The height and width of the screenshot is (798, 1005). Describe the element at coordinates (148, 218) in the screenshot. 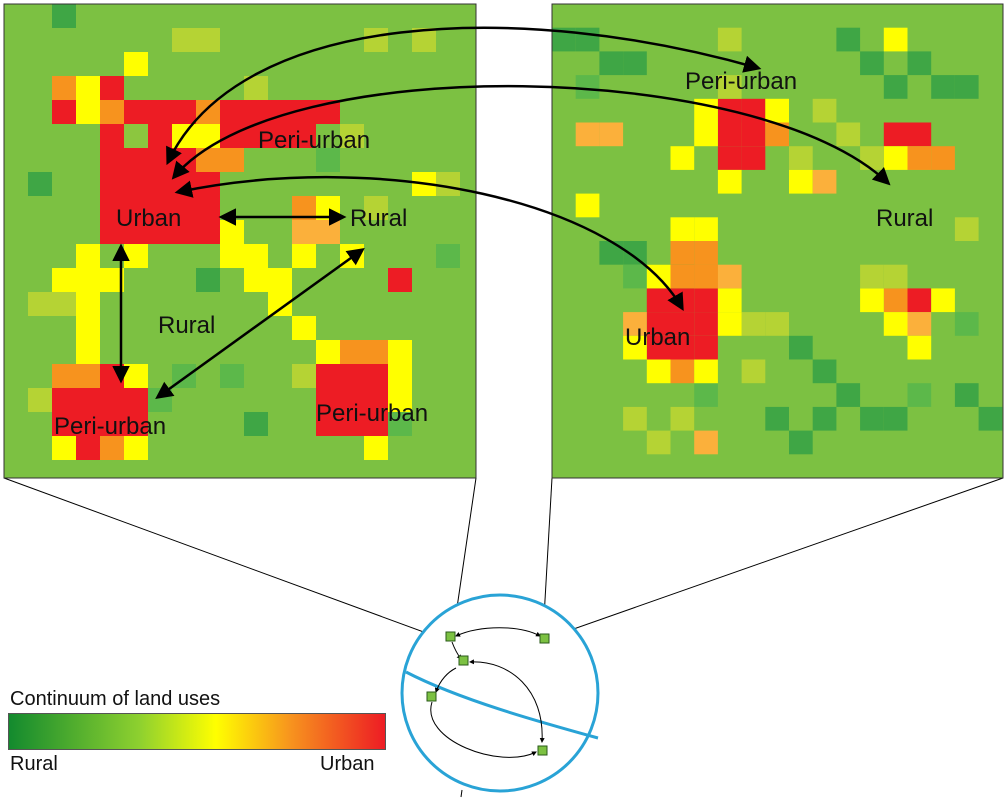

I see `label-urban: Urban` at that location.